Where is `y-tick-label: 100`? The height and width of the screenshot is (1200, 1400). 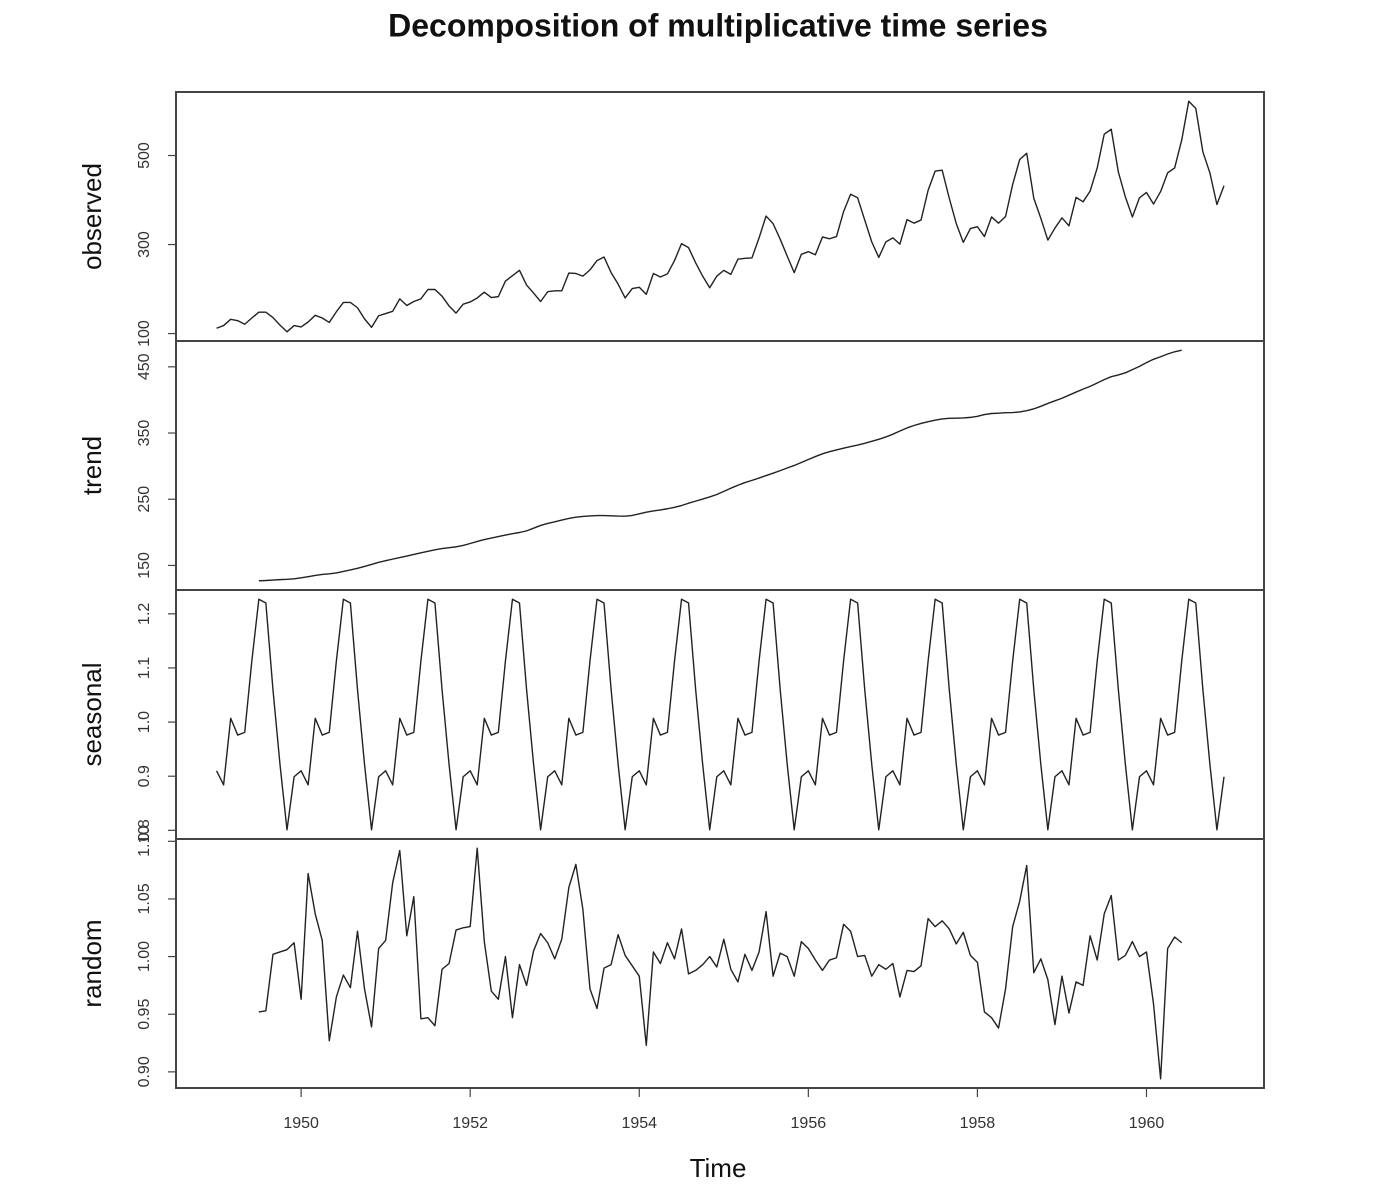
y-tick-label: 100 is located at coordinates (144, 333).